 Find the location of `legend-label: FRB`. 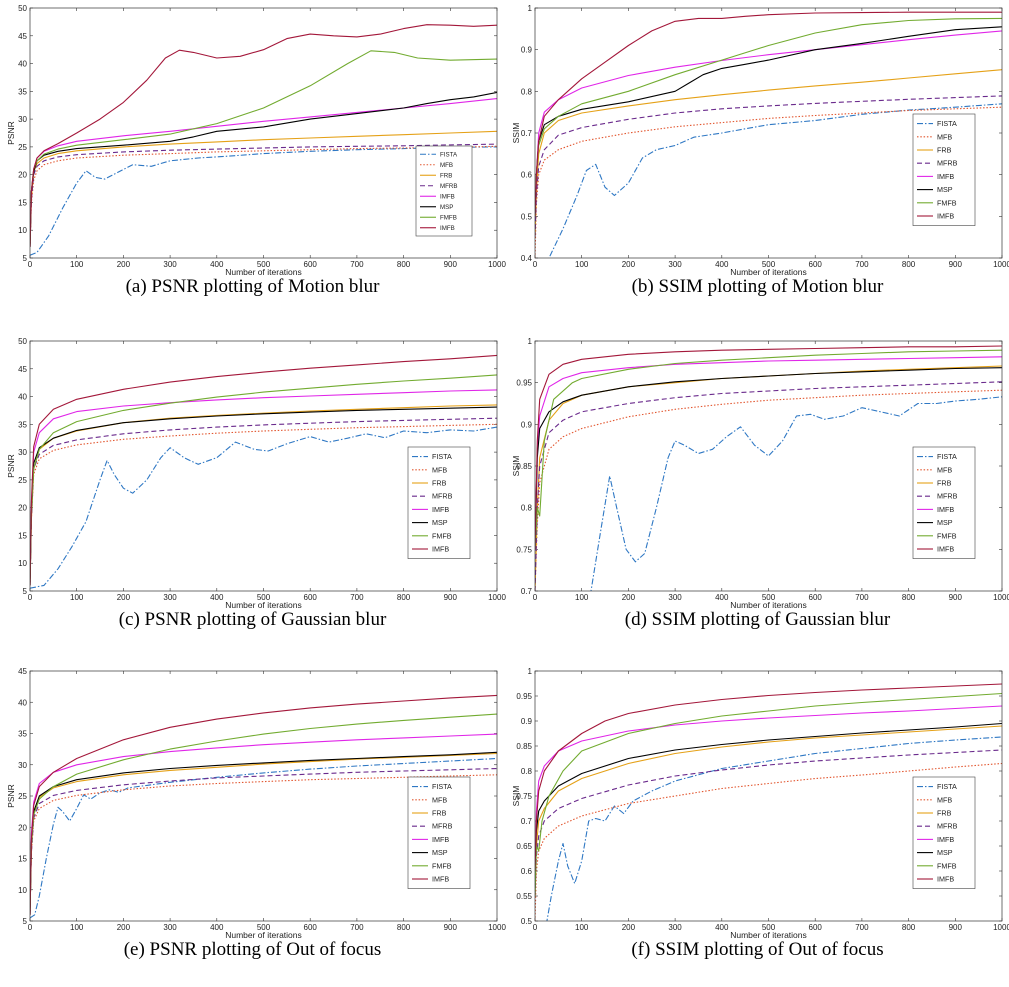

legend-label: FRB is located at coordinates (439, 483).